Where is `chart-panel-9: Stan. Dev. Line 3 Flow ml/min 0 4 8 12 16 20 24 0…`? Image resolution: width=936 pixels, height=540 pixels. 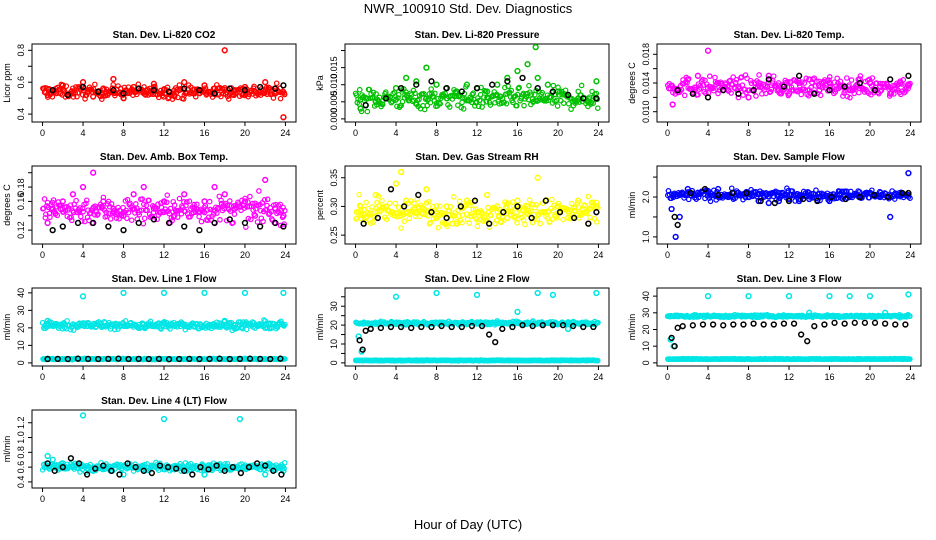 chart-panel-9: Stan. Dev. Line 3 Flow ml/min 0 4 8 12 16 20 24 0… is located at coordinates (774, 328).